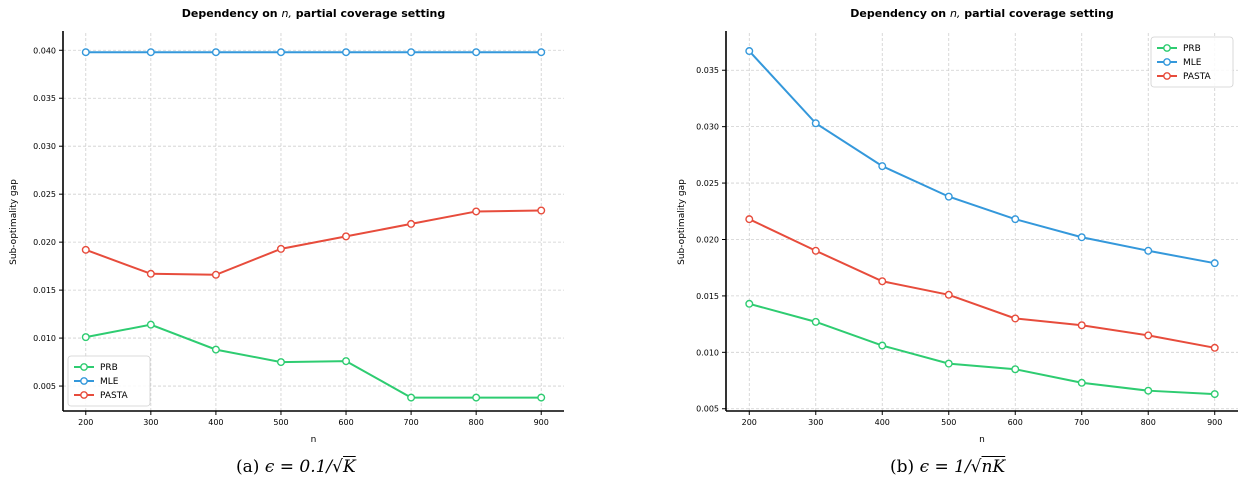 The image size is (1239, 489). What do you see at coordinates (303, 467) in the screenshot?
I see `caption-a-expr: ϵ = 0.1/√` at bounding box center [303, 467].